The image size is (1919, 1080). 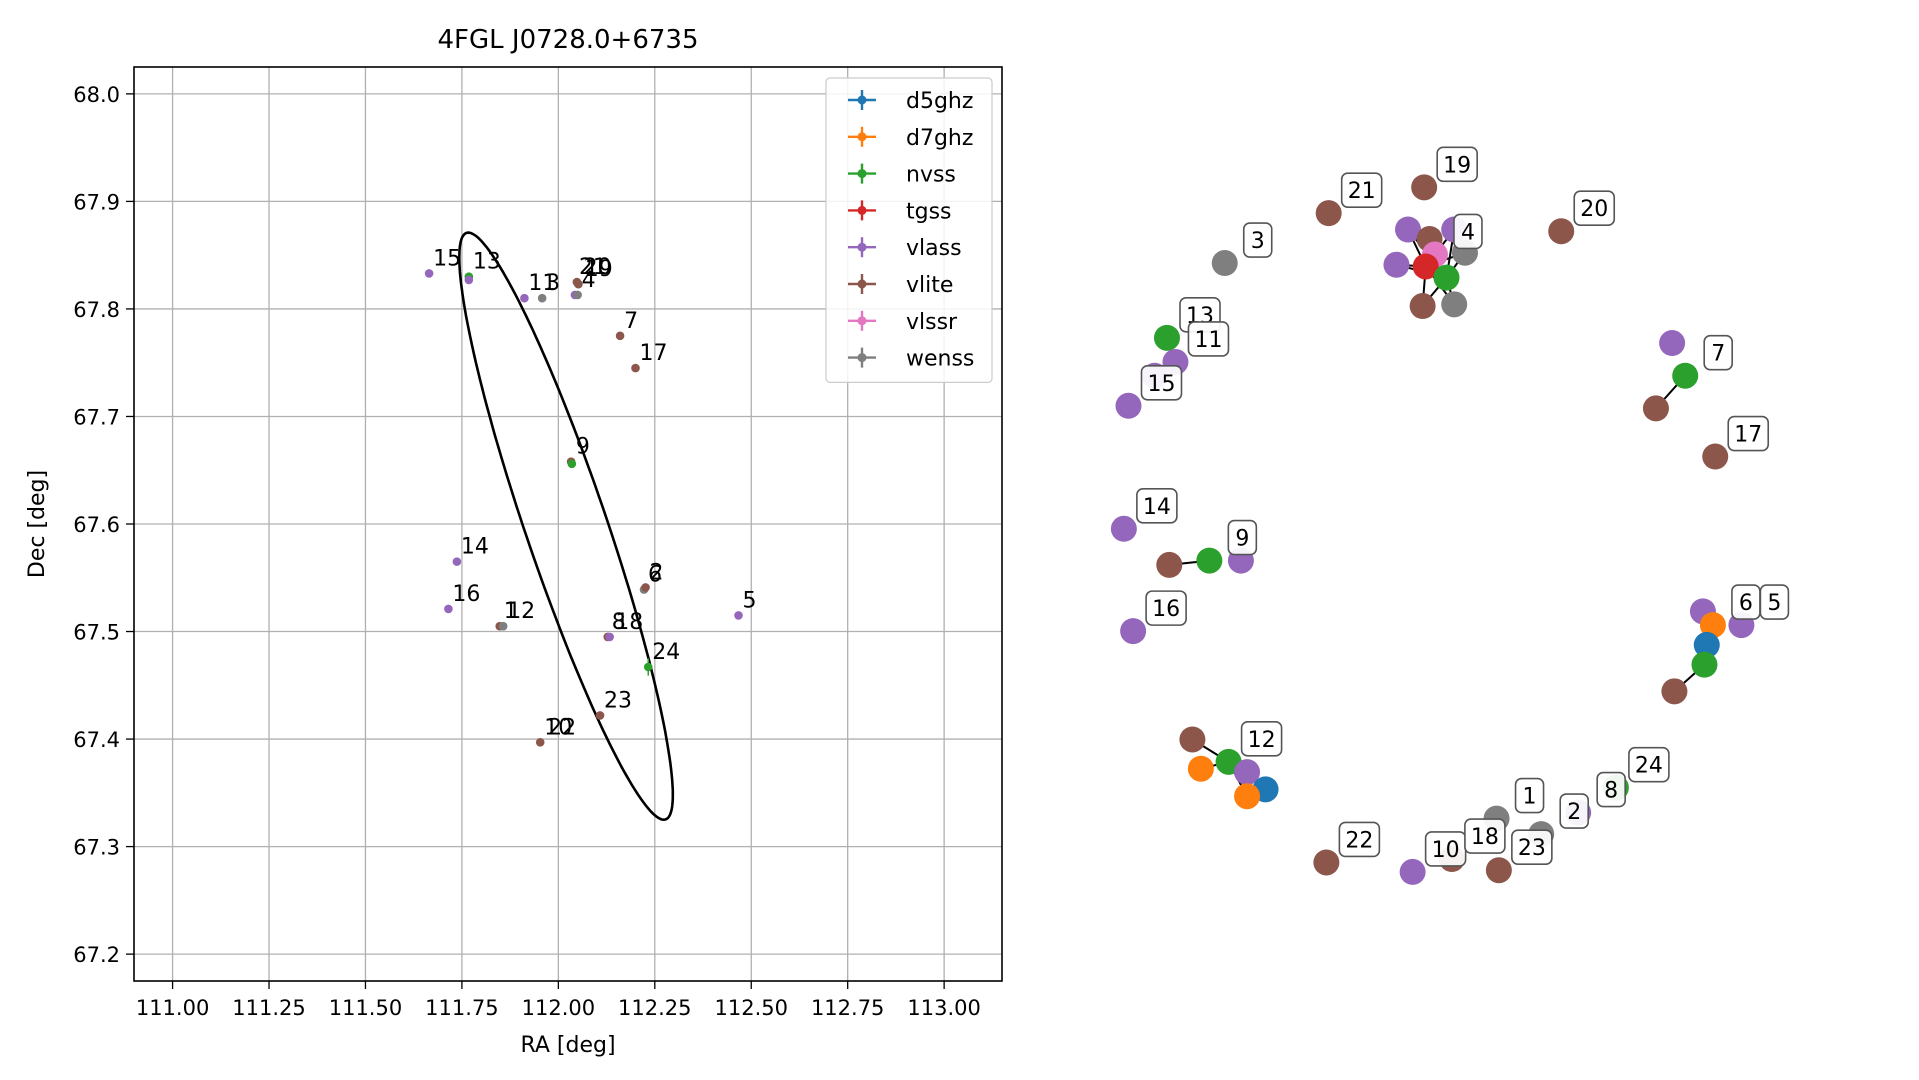 I want to click on point-label: 9, so click(x=583, y=447).